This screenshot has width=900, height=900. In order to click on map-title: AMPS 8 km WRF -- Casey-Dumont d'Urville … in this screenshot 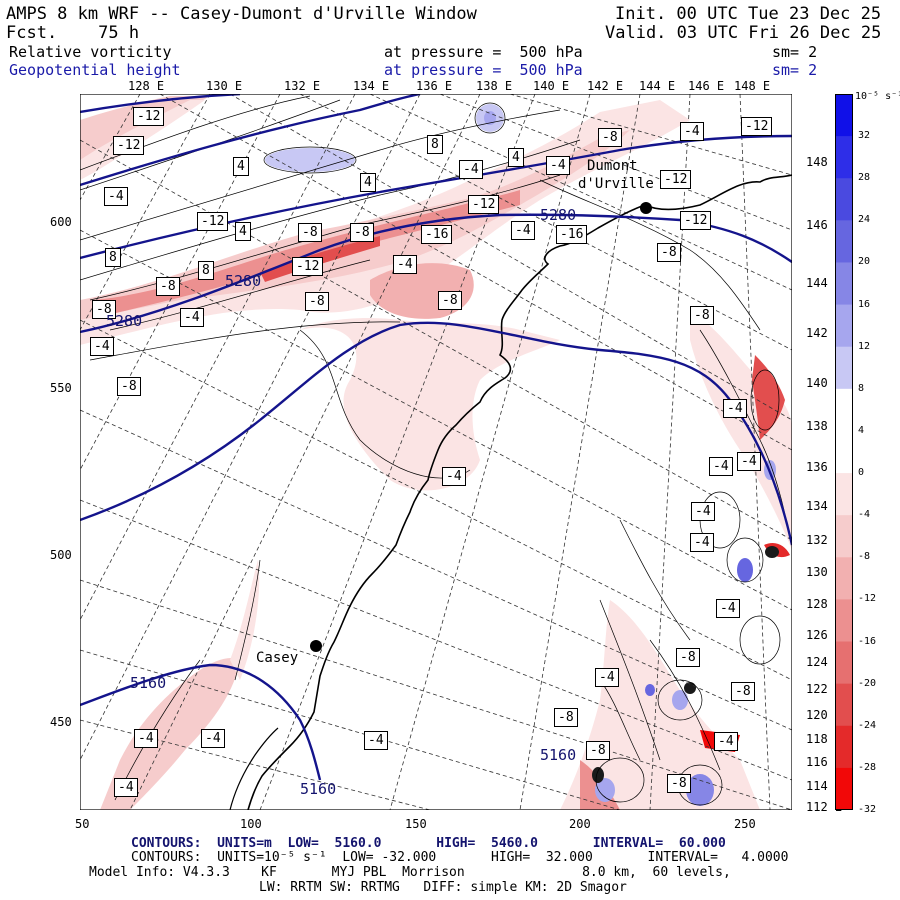, I will do `click(241, 14)`.